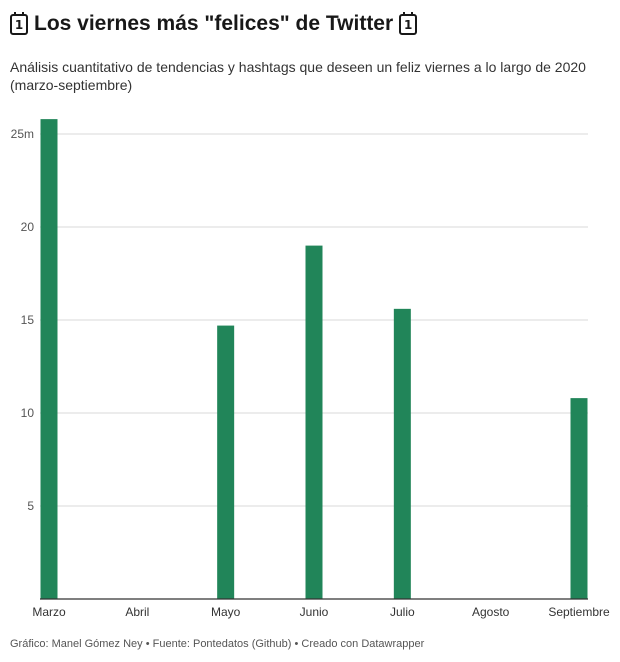 This screenshot has height=662, width=620. I want to click on chart-title: 1 Los viernes más "felices" de Twitter 1, so click(214, 23).